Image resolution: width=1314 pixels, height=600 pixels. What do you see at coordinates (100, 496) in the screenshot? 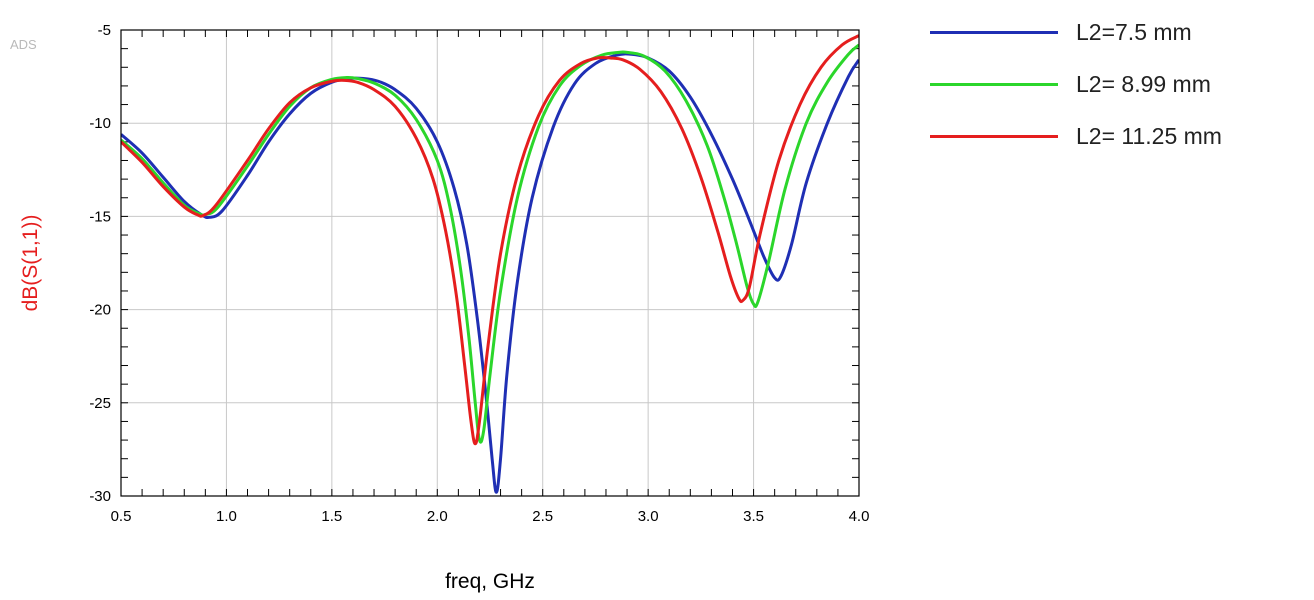
I see `y-tick-label: -30` at bounding box center [100, 496].